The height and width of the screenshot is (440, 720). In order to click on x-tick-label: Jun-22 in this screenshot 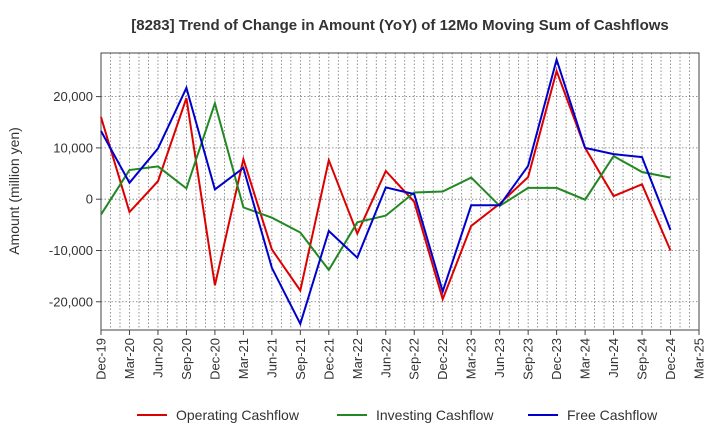, I will do `click(385, 358)`.